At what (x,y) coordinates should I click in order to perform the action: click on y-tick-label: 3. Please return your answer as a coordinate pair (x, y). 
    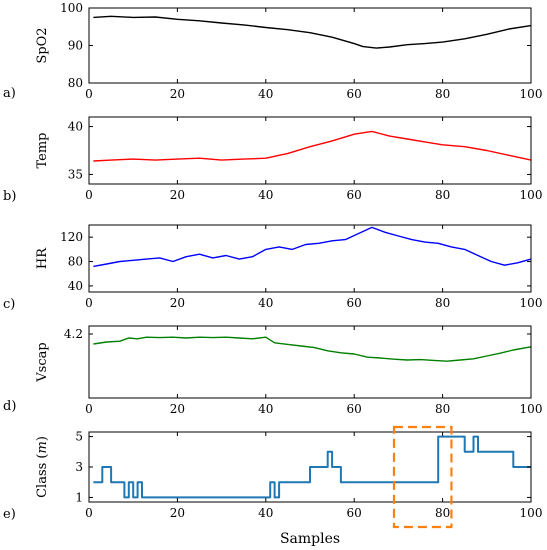
    Looking at the image, I should click on (79, 467).